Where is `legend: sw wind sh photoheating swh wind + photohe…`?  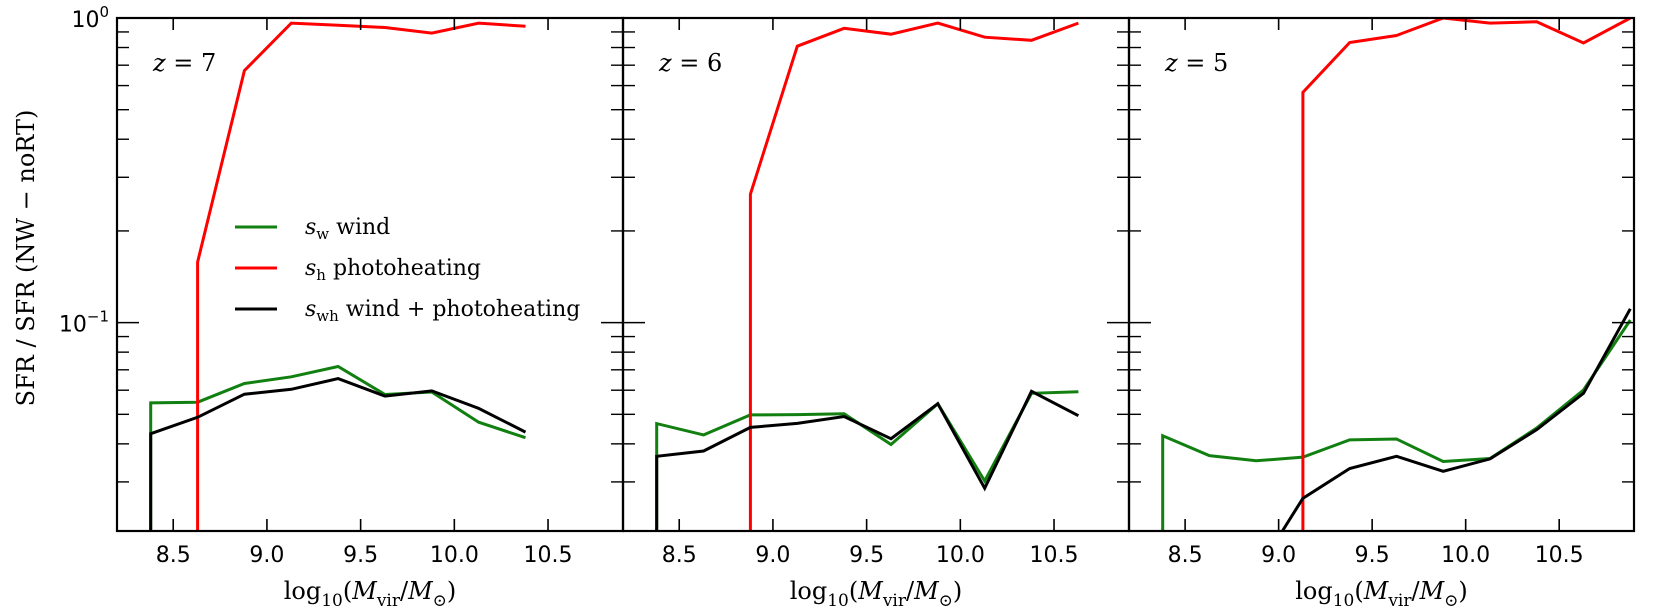 legend: sw wind sh photoheating swh wind + photohe… is located at coordinates (407, 270).